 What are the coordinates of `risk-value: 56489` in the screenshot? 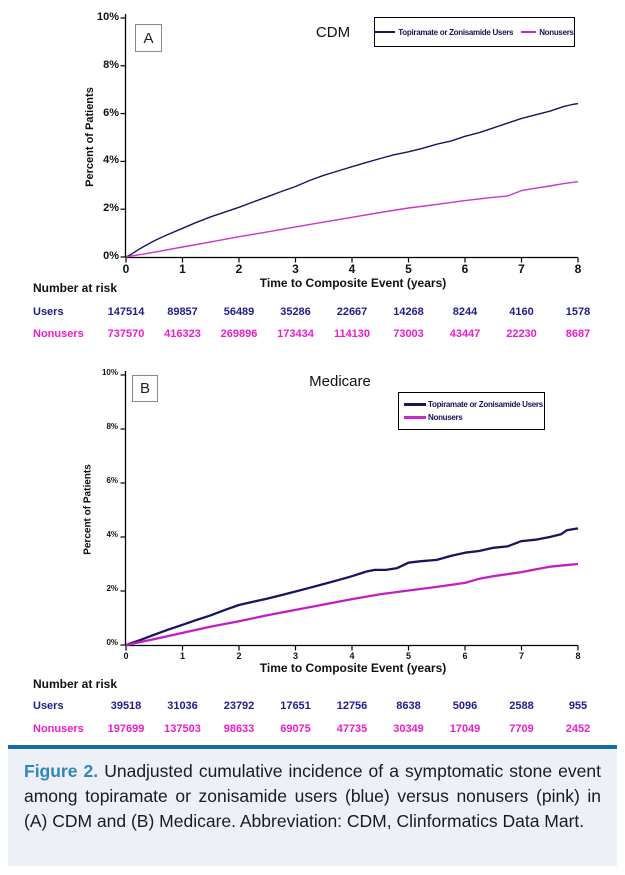 It's located at (239, 312).